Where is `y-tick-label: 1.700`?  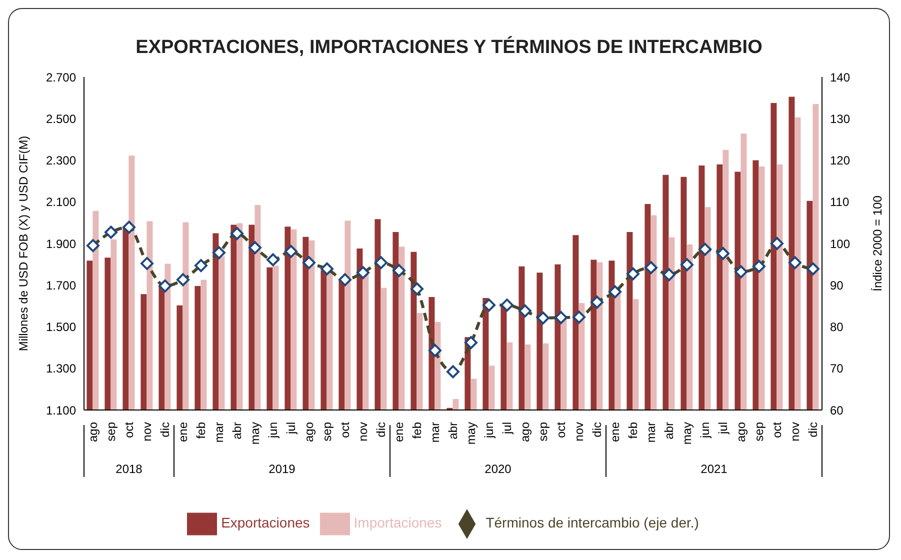
y-tick-label: 1.700 is located at coordinates (61, 285).